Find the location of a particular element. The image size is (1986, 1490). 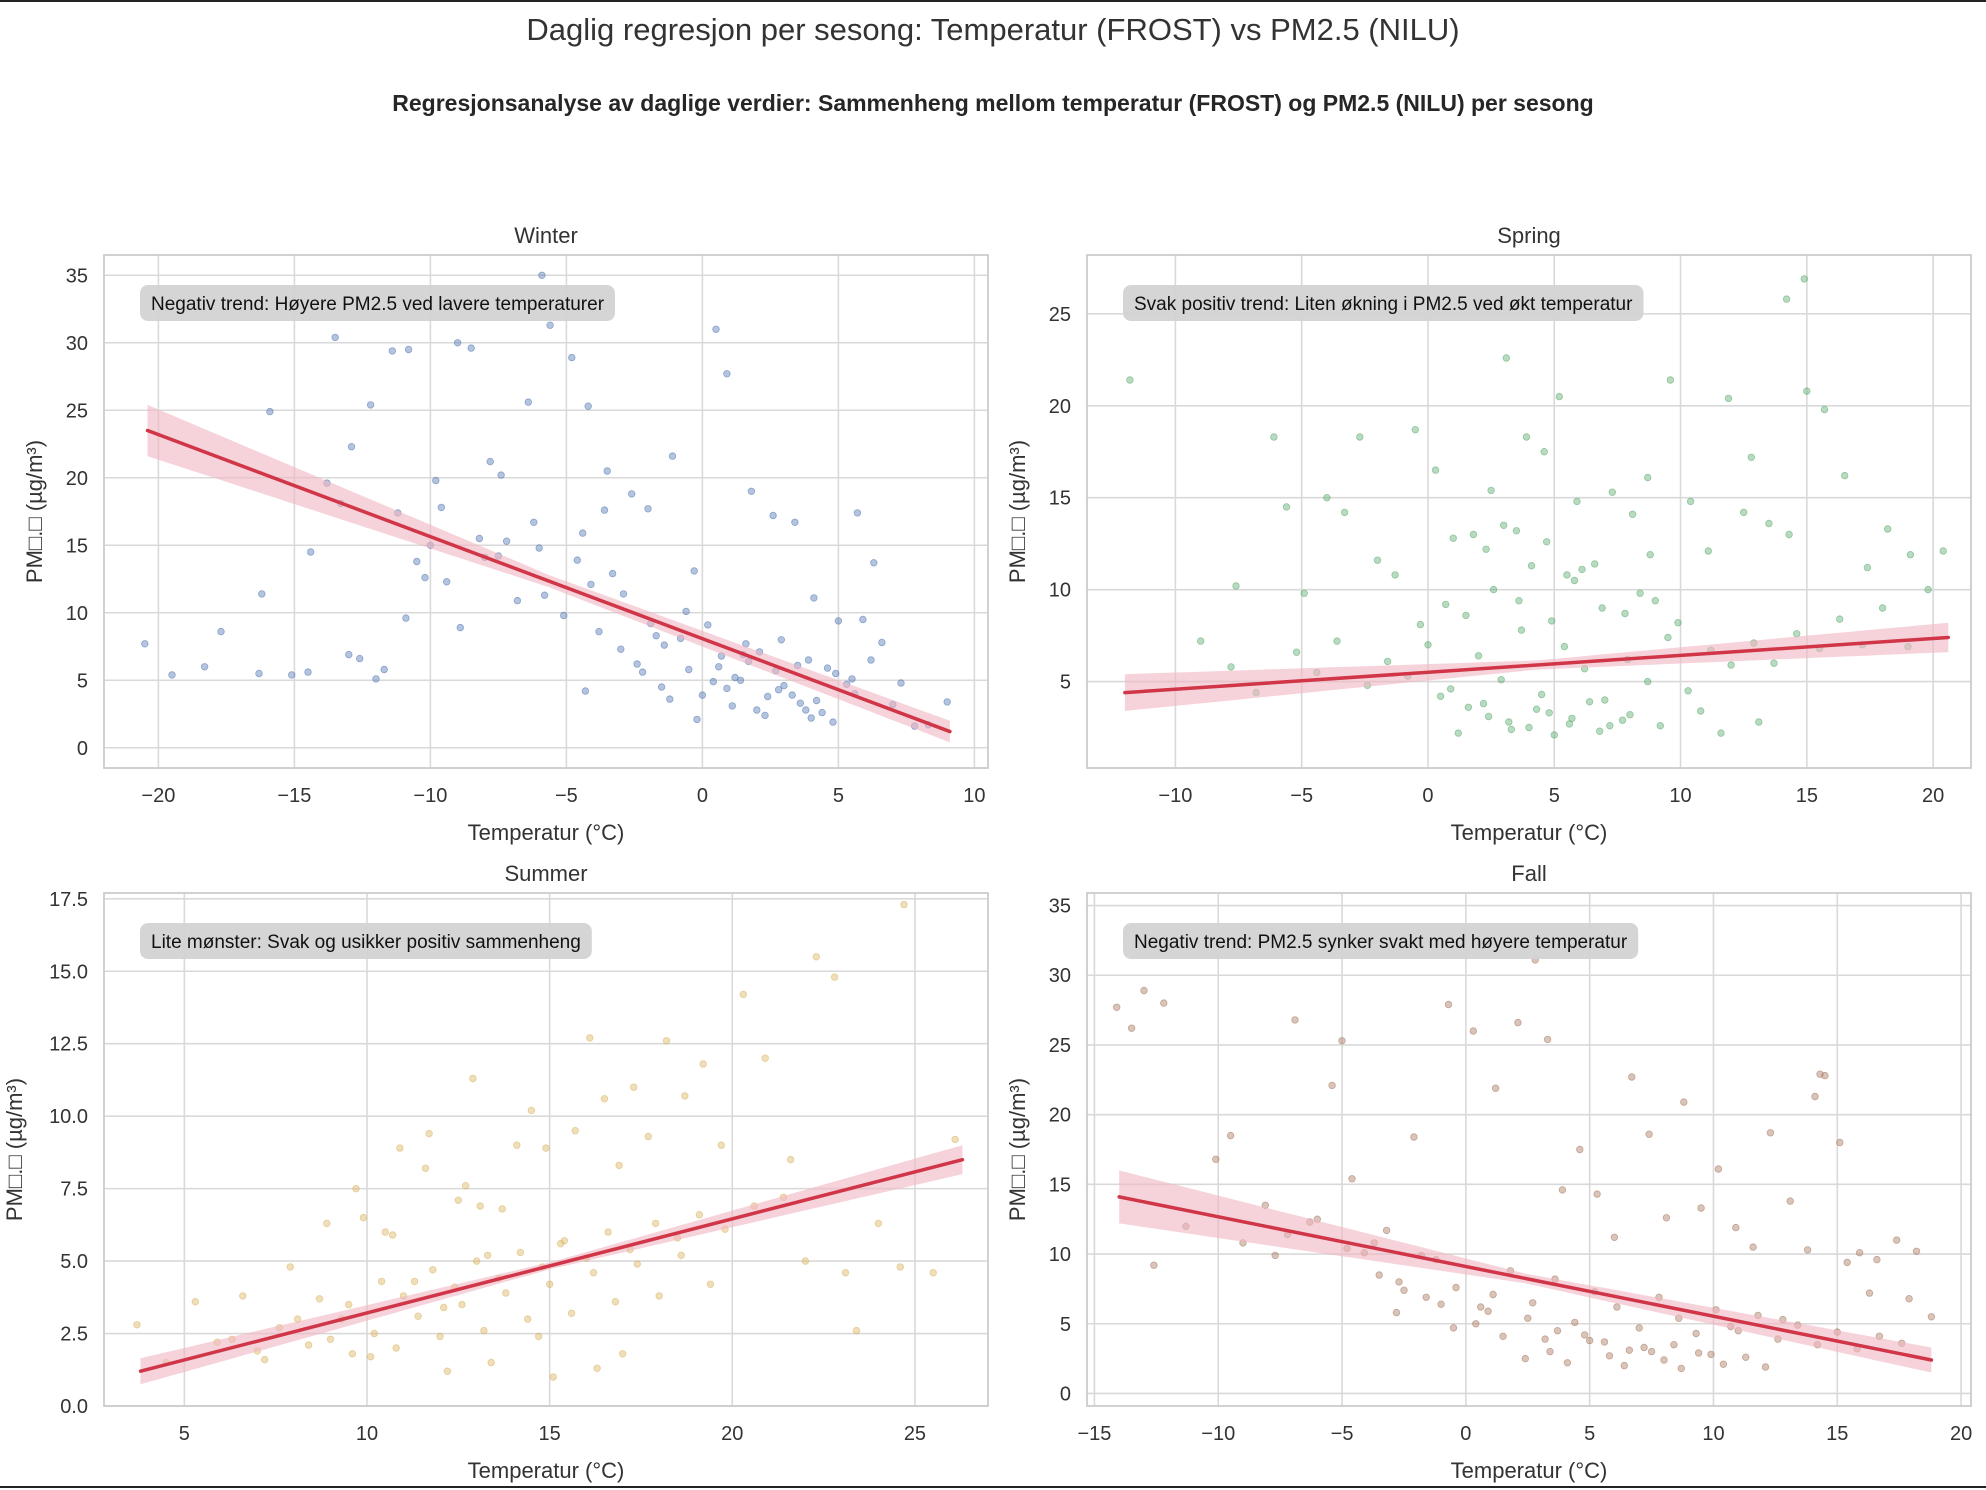

panel-title: Summer is located at coordinates (545, 873).